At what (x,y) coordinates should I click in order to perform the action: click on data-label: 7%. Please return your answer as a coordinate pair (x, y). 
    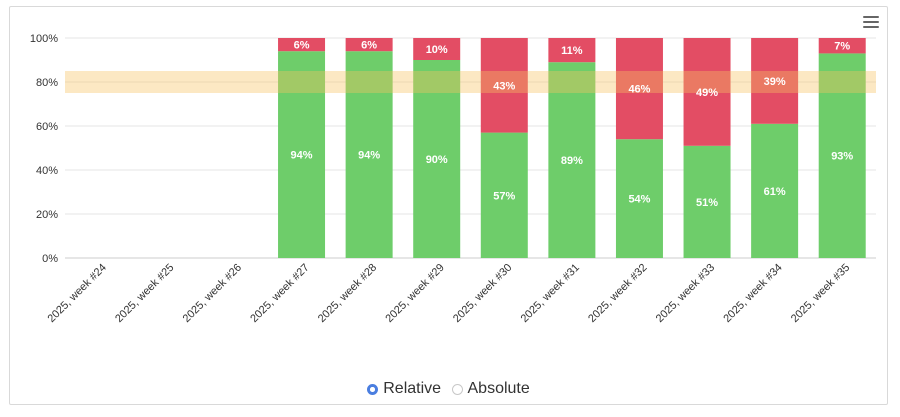
    Looking at the image, I should click on (842, 47).